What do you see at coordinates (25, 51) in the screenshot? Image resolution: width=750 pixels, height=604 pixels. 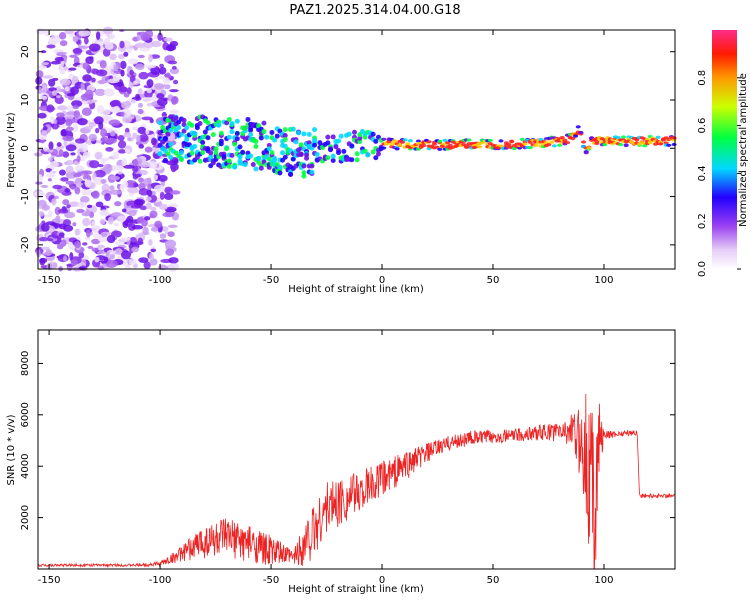 I see `top-y-tick-label: 20` at bounding box center [25, 51].